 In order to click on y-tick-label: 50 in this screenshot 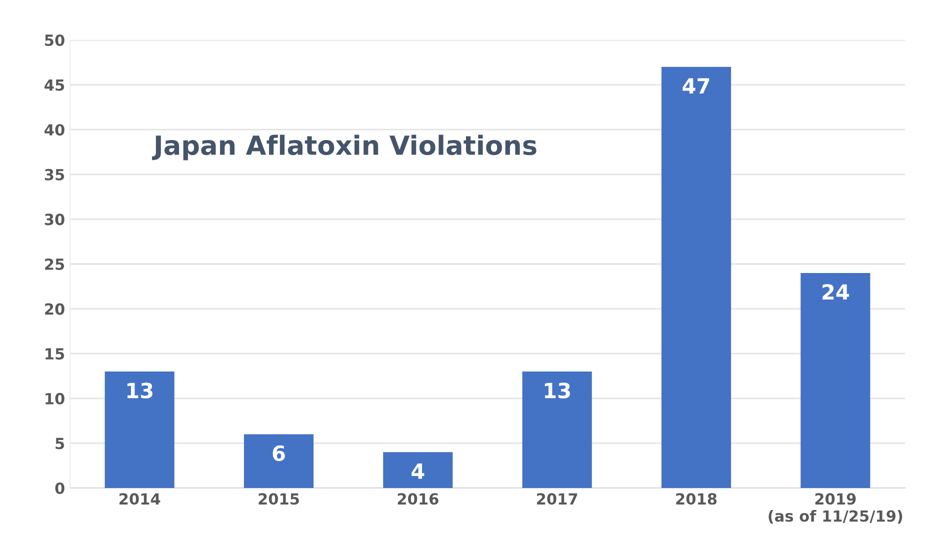, I will do `click(54, 40)`.